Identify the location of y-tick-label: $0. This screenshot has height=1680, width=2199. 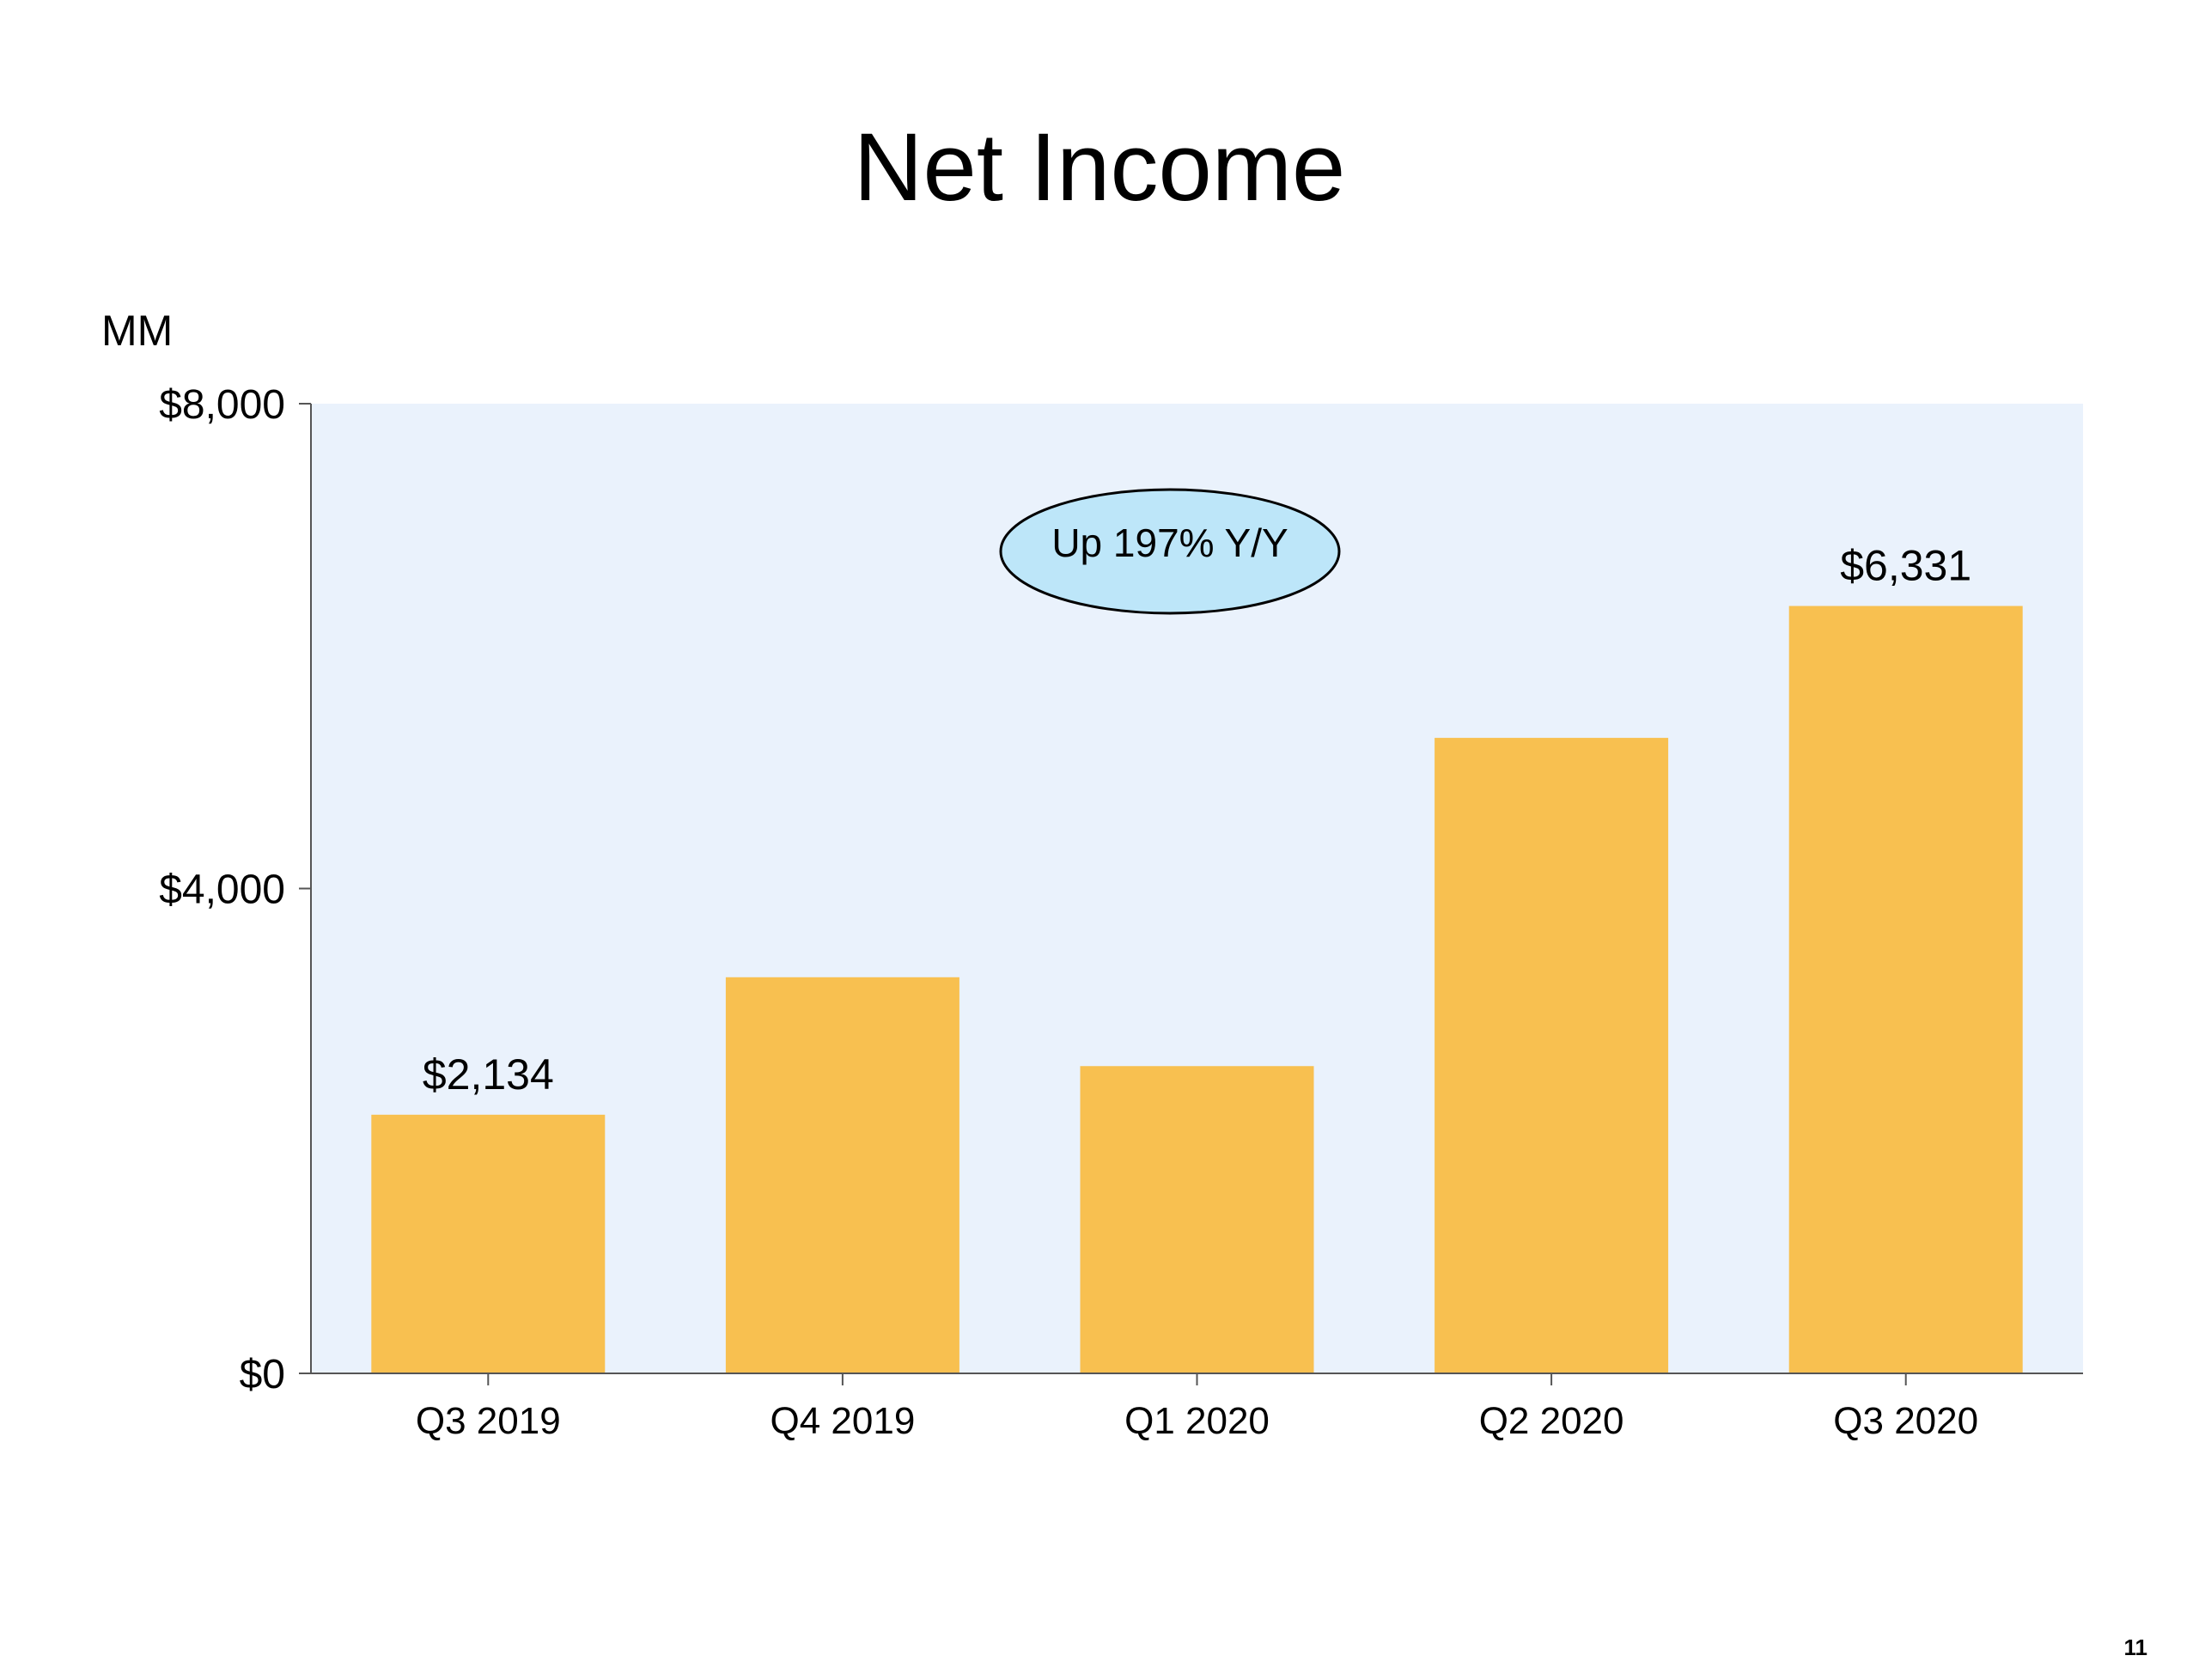
(262, 1374).